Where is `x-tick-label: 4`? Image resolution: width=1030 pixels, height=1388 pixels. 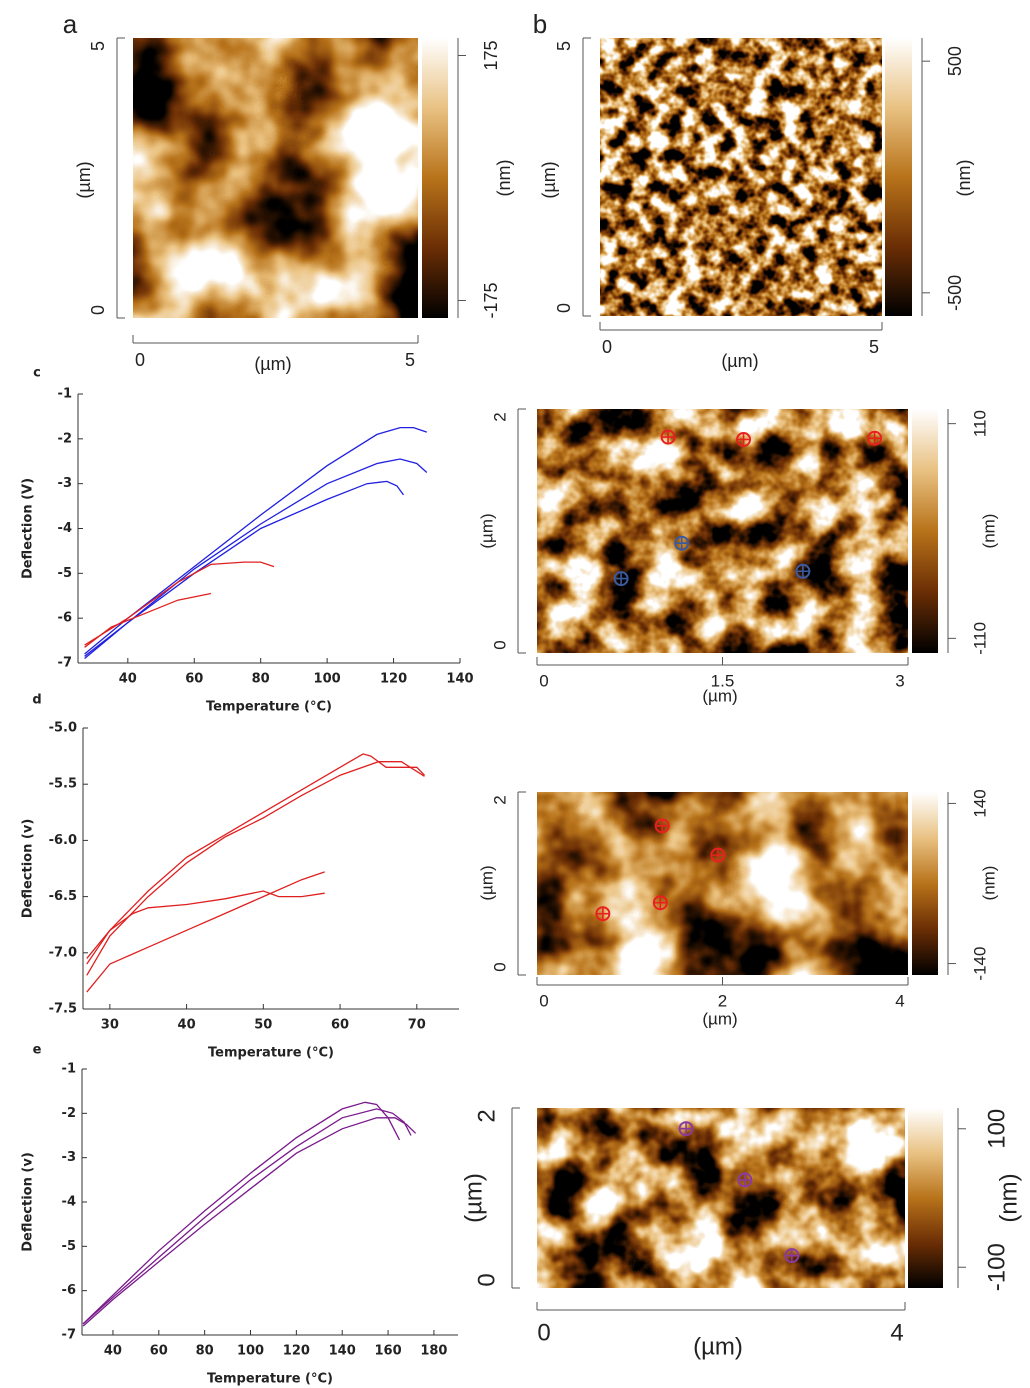
x-tick-label: 4 is located at coordinates (899, 1000).